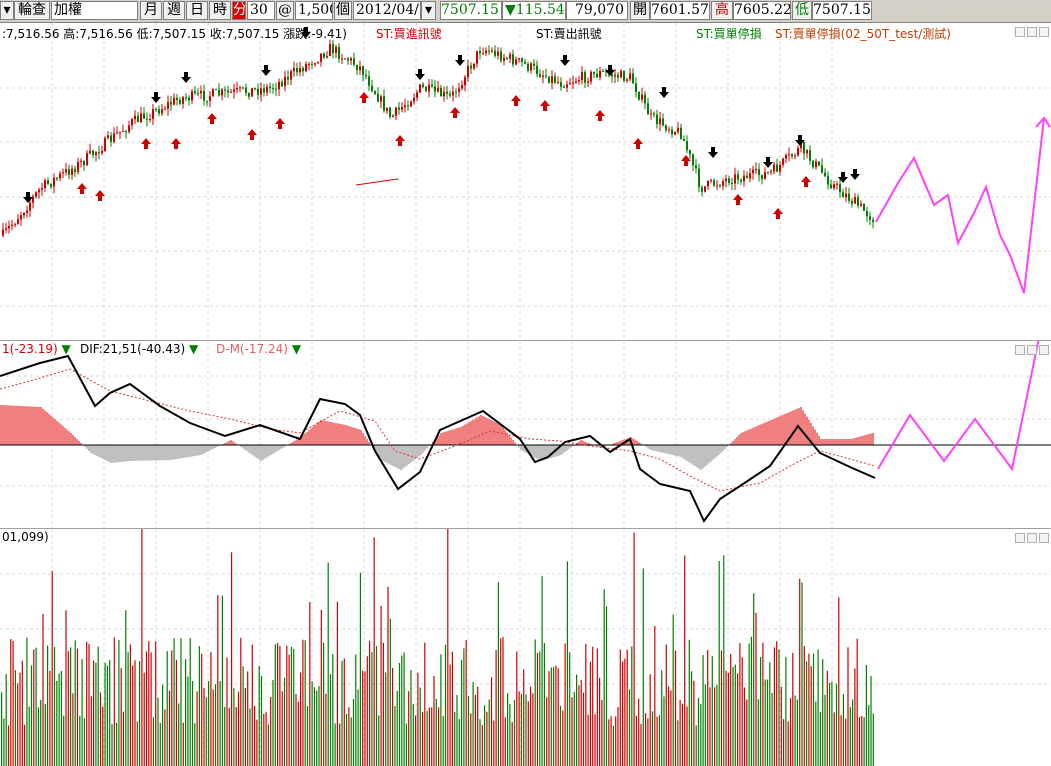 Image resolution: width=1051 pixels, height=766 pixels. I want to click on period-week-button: 週, so click(174, 10).